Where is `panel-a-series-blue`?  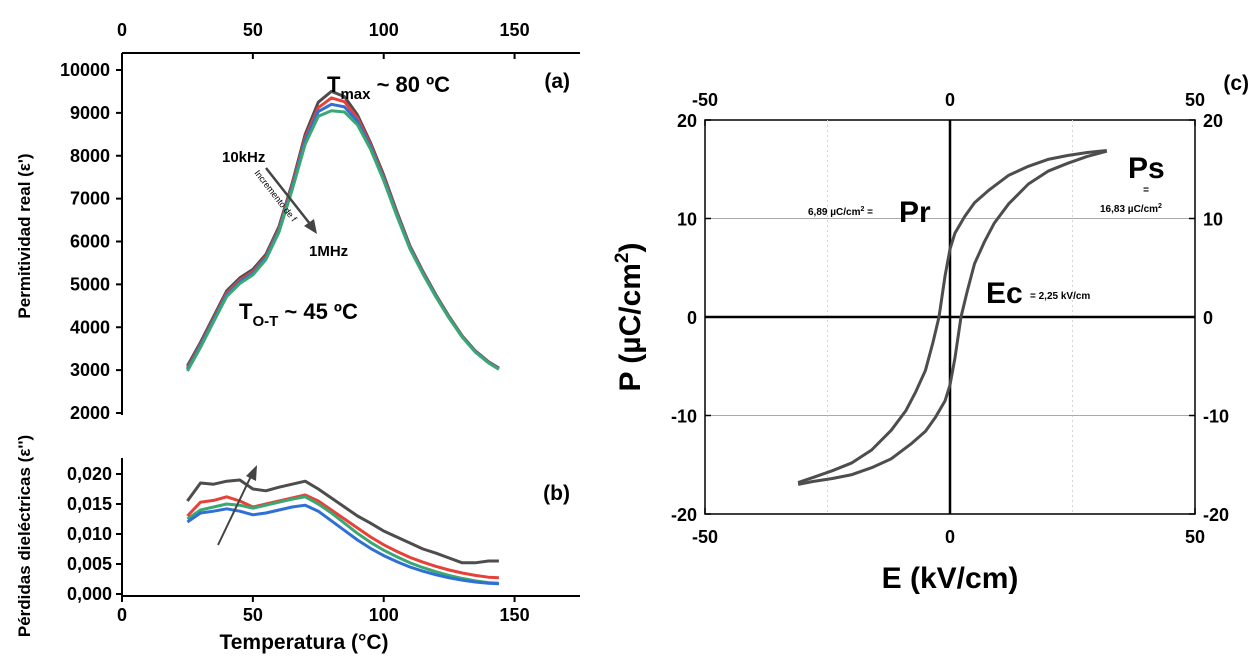
panel-a-series-blue is located at coordinates (343, 236).